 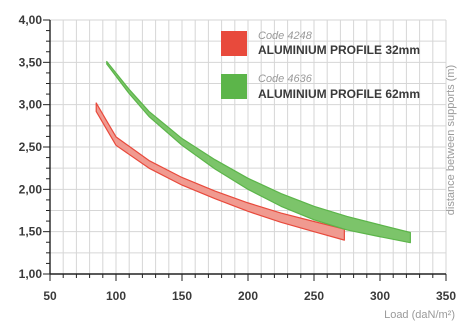 I want to click on y-tick-label: 1,50, so click(x=31, y=232).